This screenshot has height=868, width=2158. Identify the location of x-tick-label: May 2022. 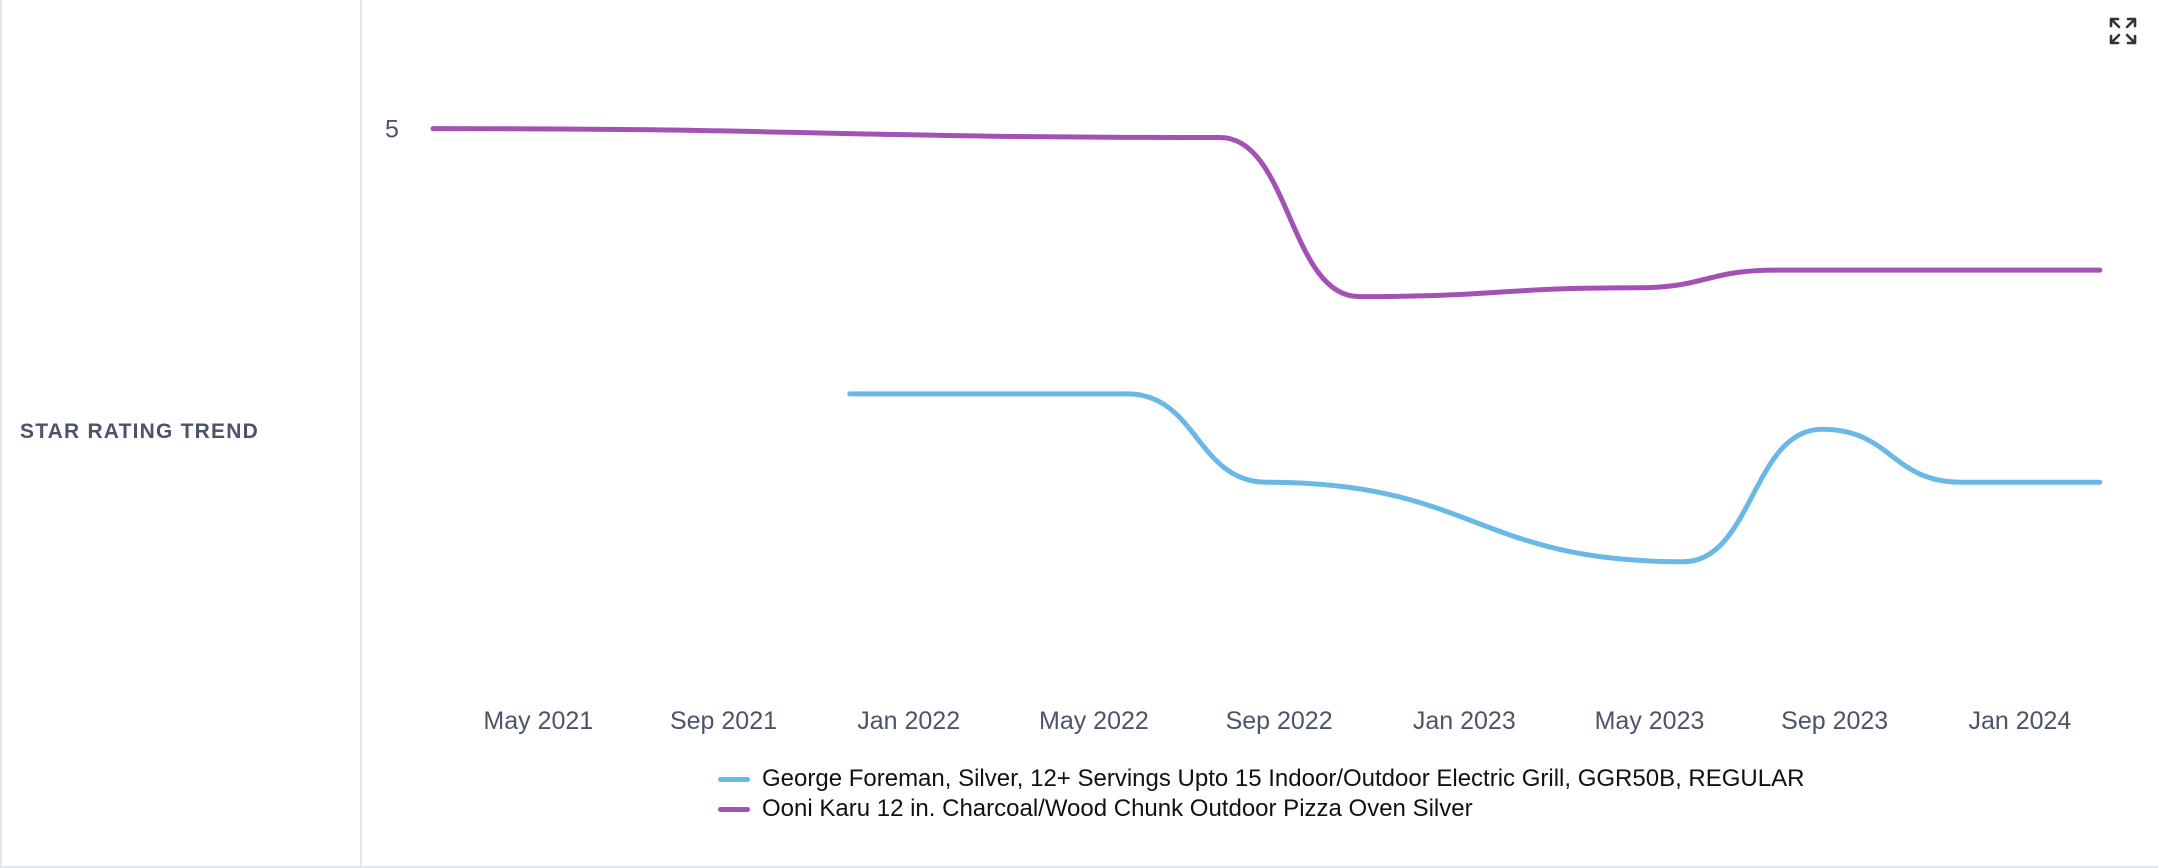
(1094, 721).